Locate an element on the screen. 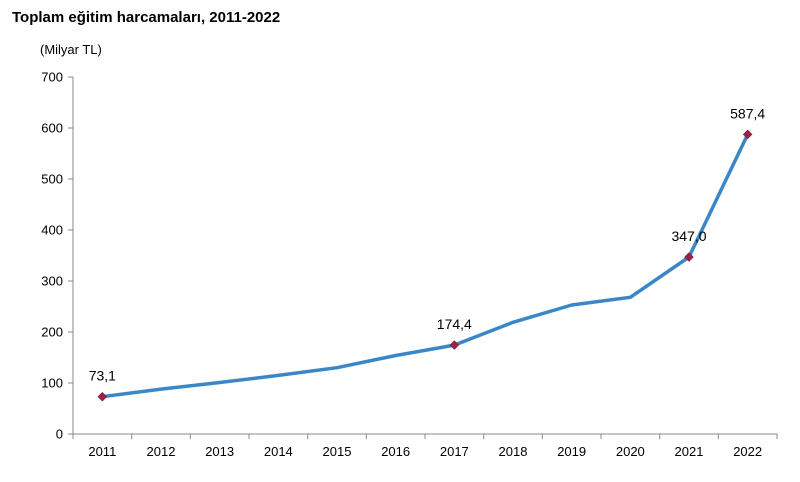 Image resolution: width=800 pixels, height=482 pixels. x-tick-label: 2014 is located at coordinates (278, 451).